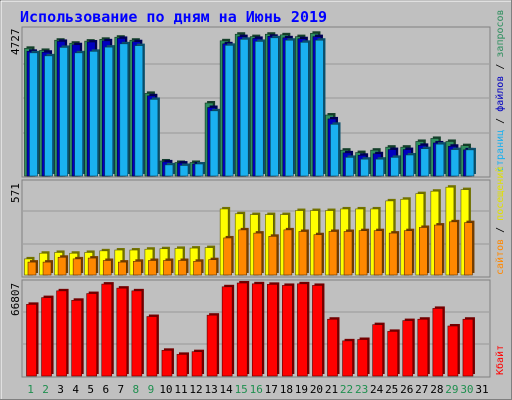 This screenshot has width=512, height=400. I want to click on legend-kbytes: Кбайт, so click(500, 360).